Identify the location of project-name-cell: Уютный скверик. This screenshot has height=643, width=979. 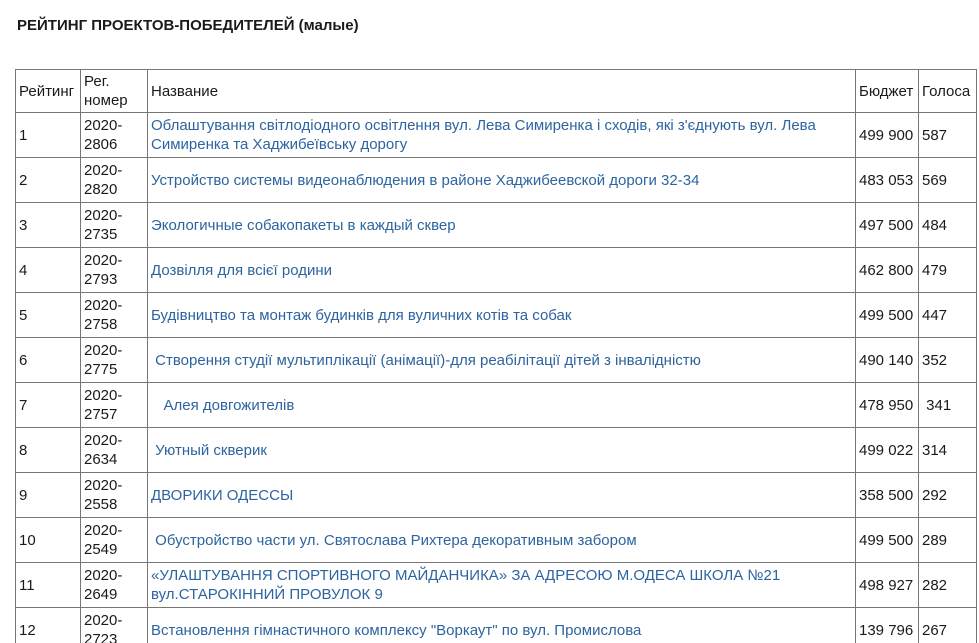
(501, 450).